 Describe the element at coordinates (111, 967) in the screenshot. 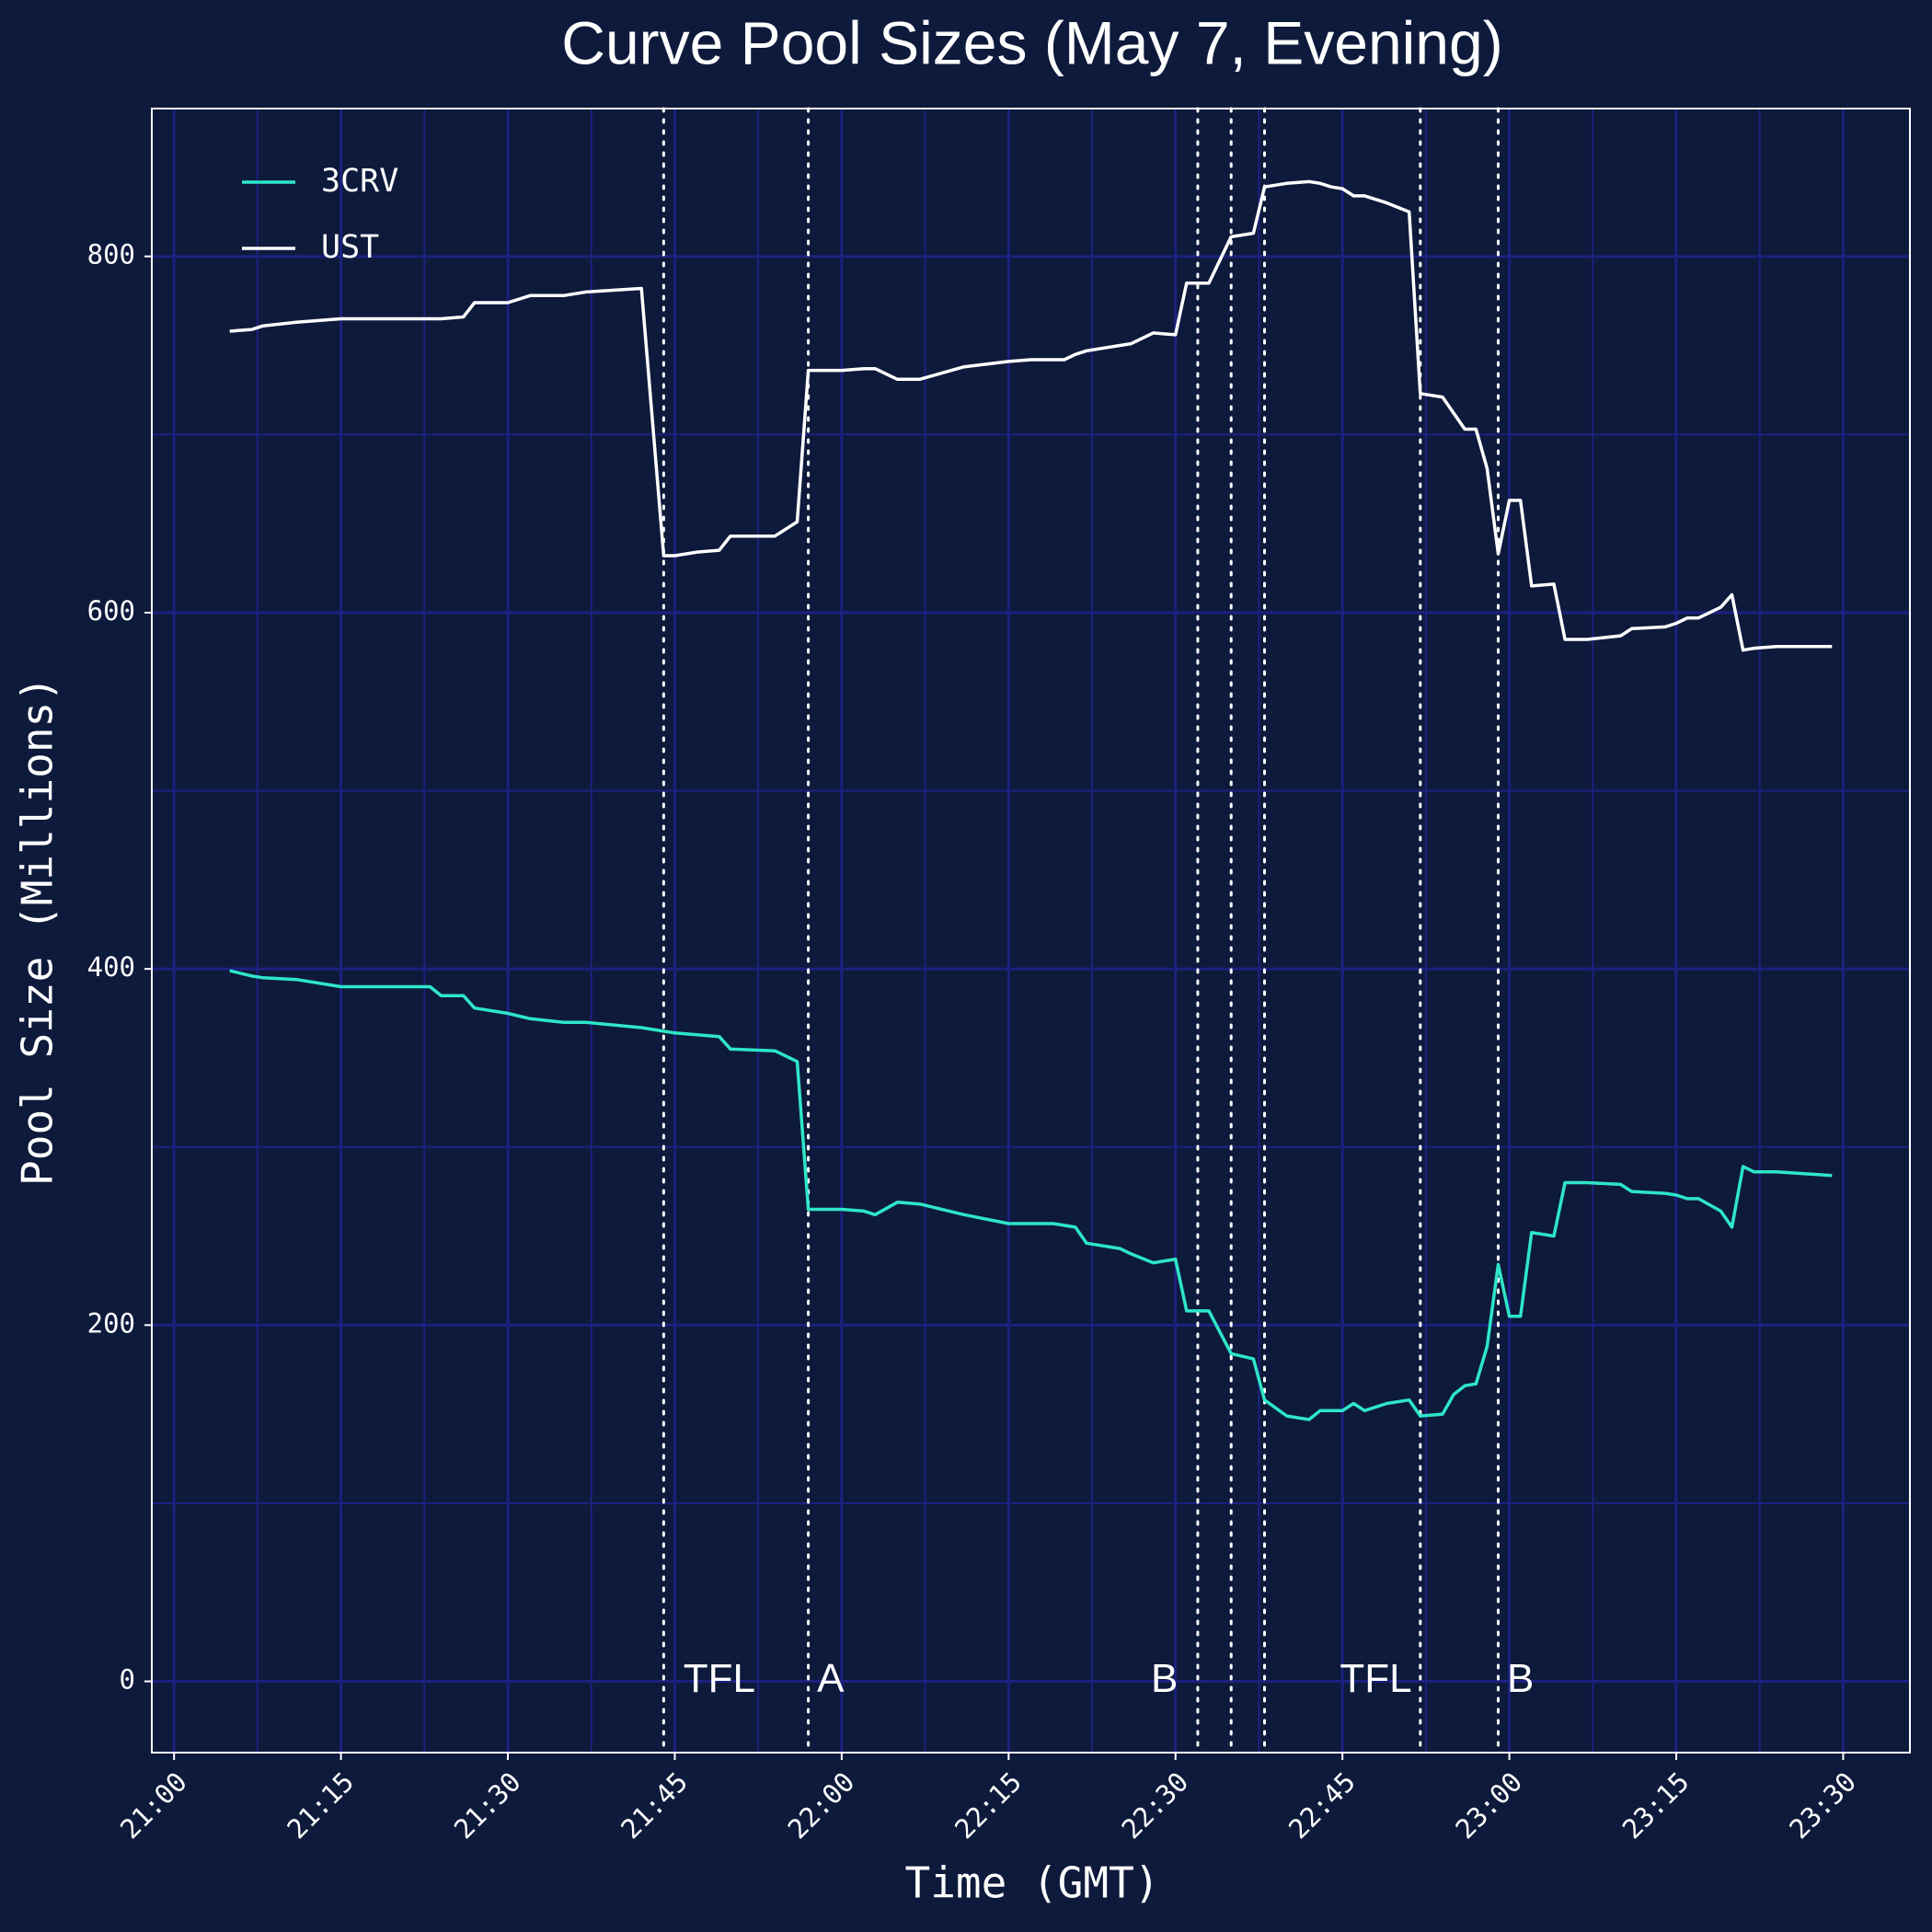

I see `y-tick-label: 400` at that location.